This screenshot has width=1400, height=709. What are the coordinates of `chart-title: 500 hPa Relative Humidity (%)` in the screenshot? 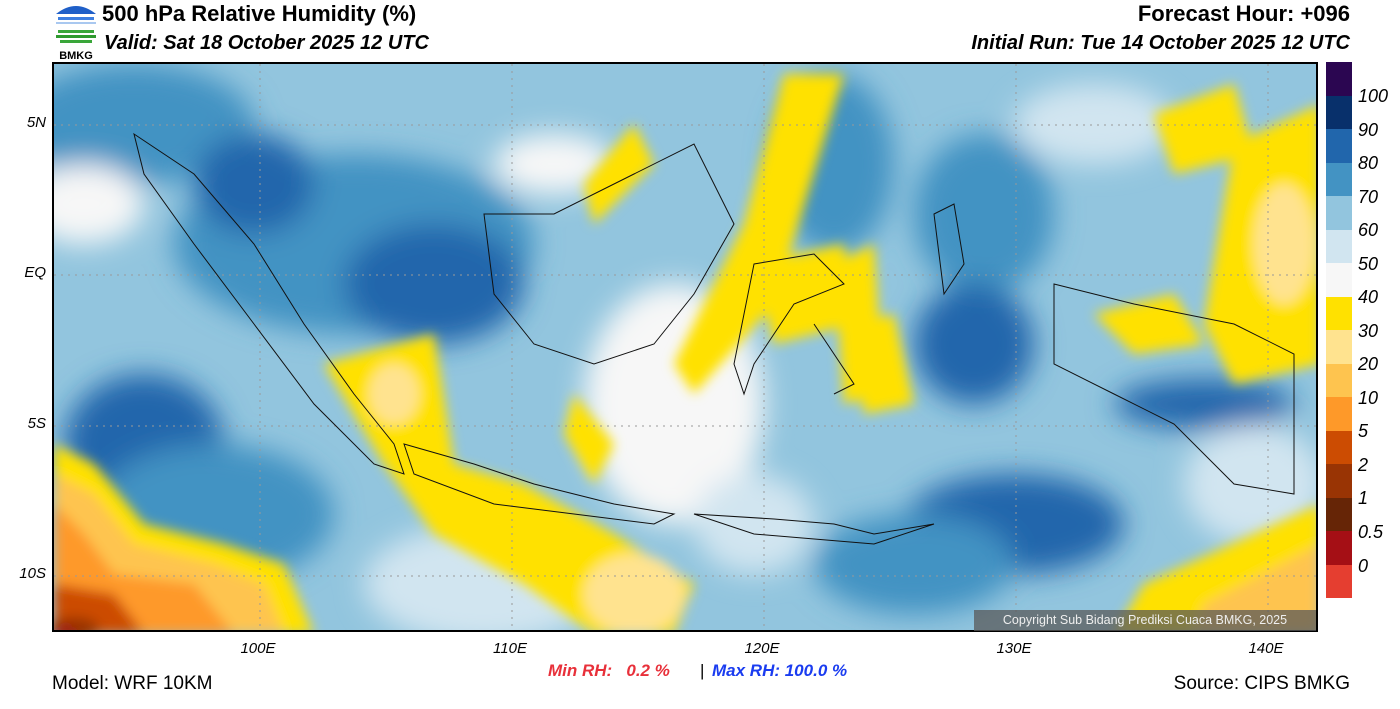 It's located at (259, 13).